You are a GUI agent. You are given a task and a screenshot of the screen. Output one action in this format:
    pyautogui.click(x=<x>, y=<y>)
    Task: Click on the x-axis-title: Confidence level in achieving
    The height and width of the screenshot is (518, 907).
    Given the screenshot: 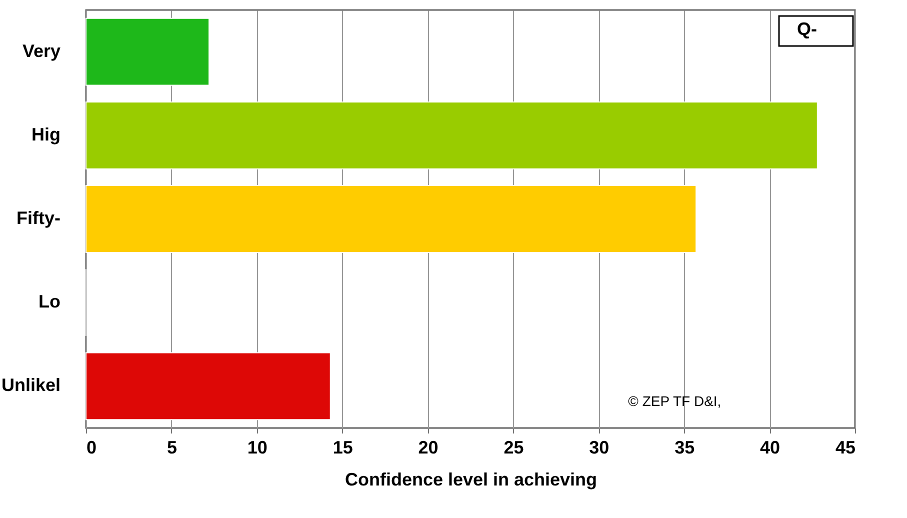 What is the action you would take?
    pyautogui.click(x=471, y=480)
    